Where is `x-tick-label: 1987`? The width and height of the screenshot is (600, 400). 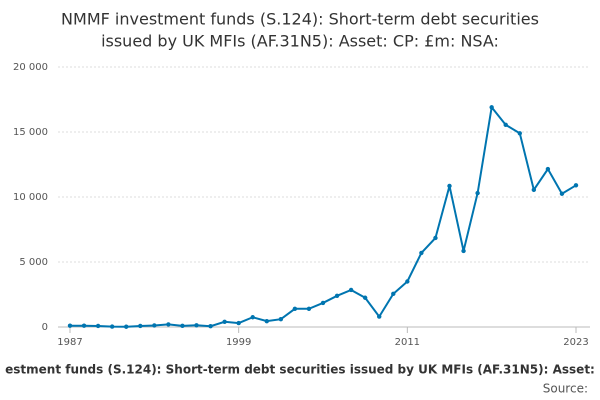
x-tick-label: 1987 is located at coordinates (69, 342).